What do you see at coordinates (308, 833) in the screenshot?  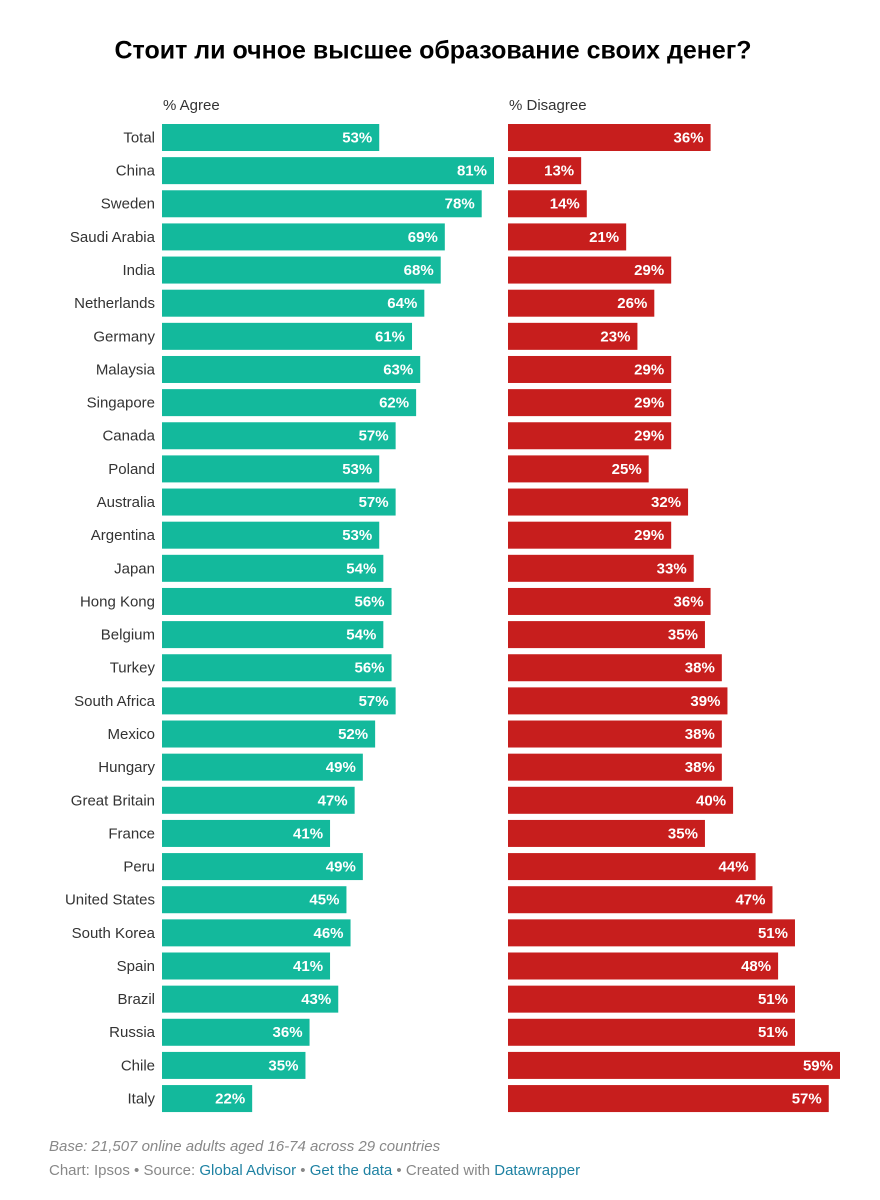 I see `value-label: 41%` at bounding box center [308, 833].